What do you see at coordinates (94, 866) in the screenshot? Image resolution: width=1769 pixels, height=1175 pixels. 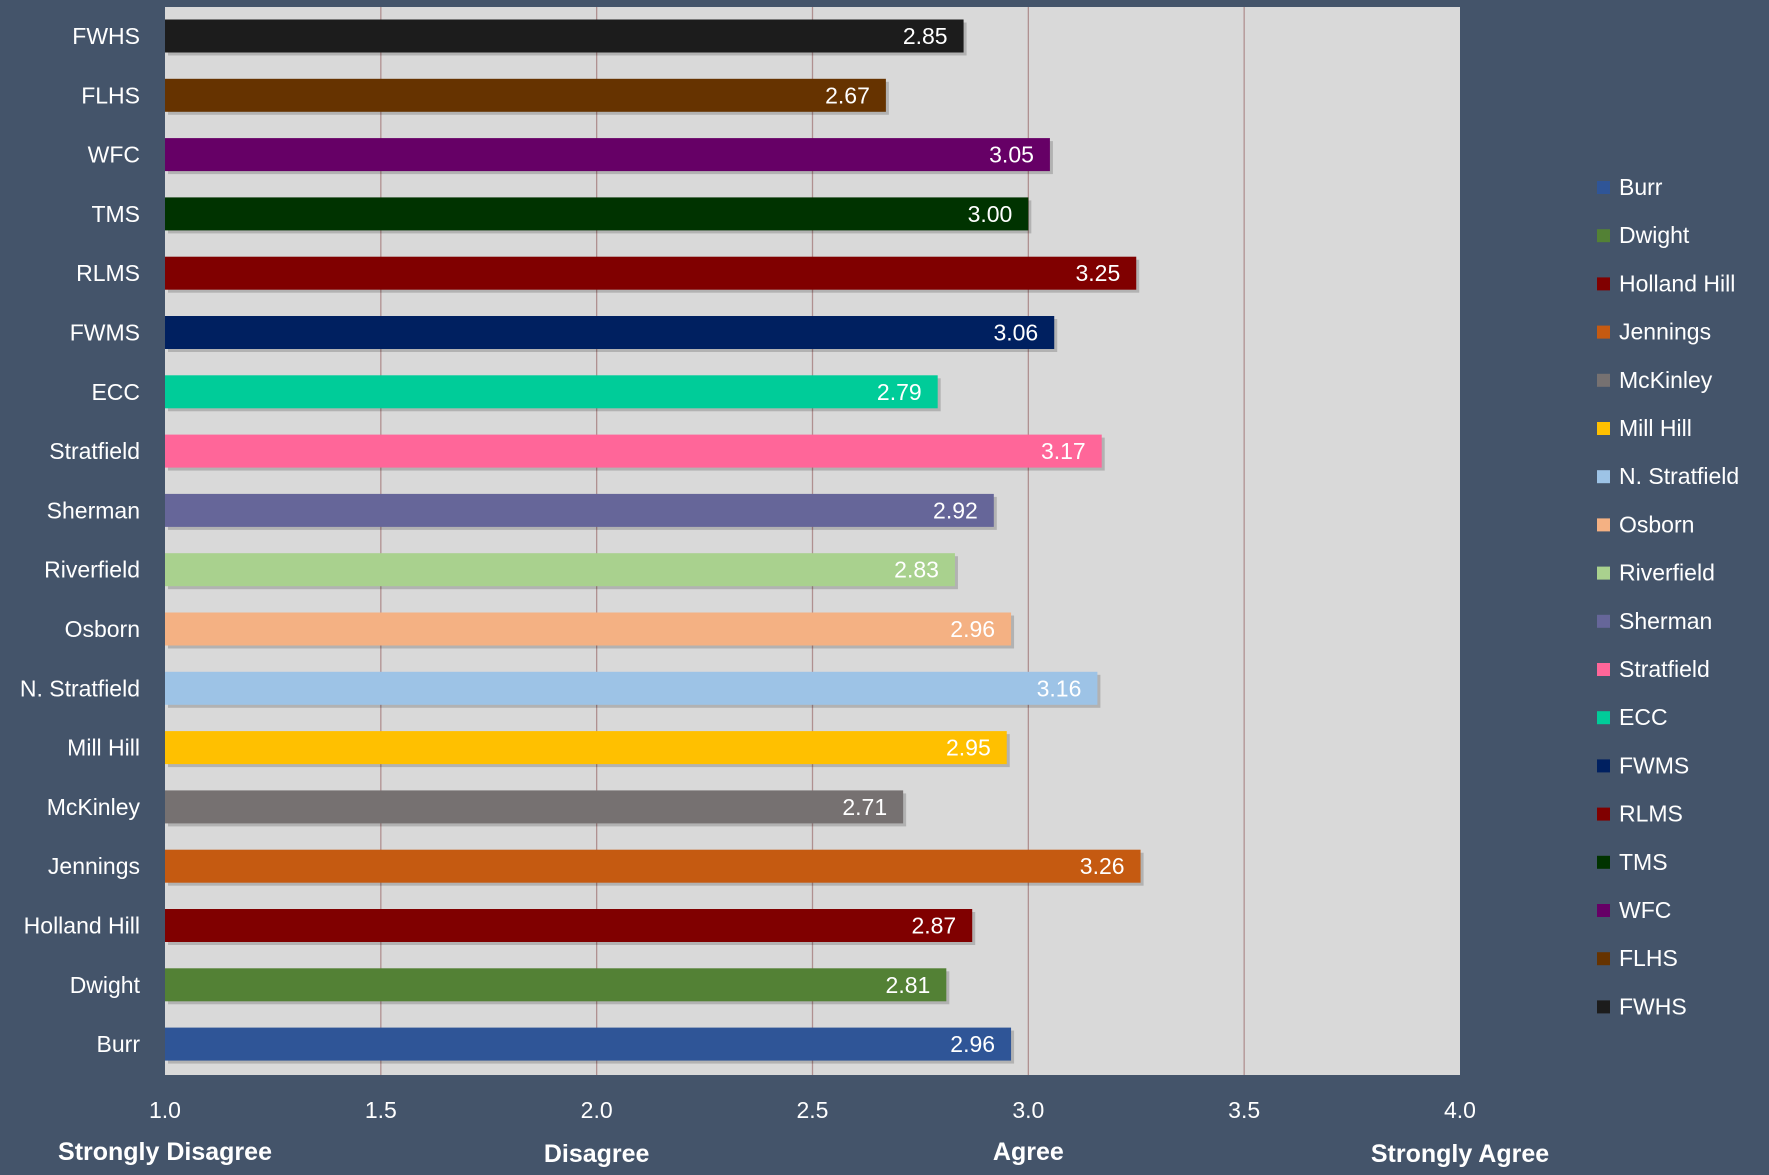 I see `category-label-jennings: Jennings` at bounding box center [94, 866].